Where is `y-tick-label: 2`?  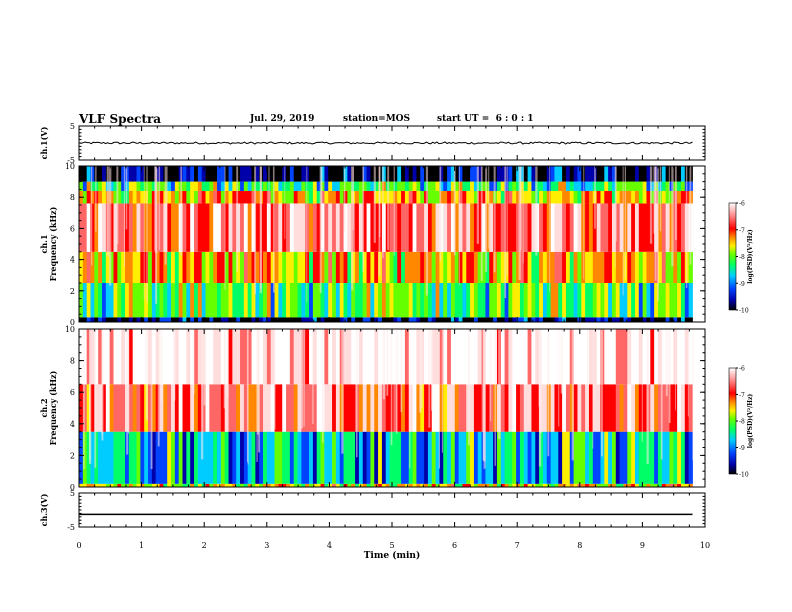
y-tick-label: 2 is located at coordinates (72, 291).